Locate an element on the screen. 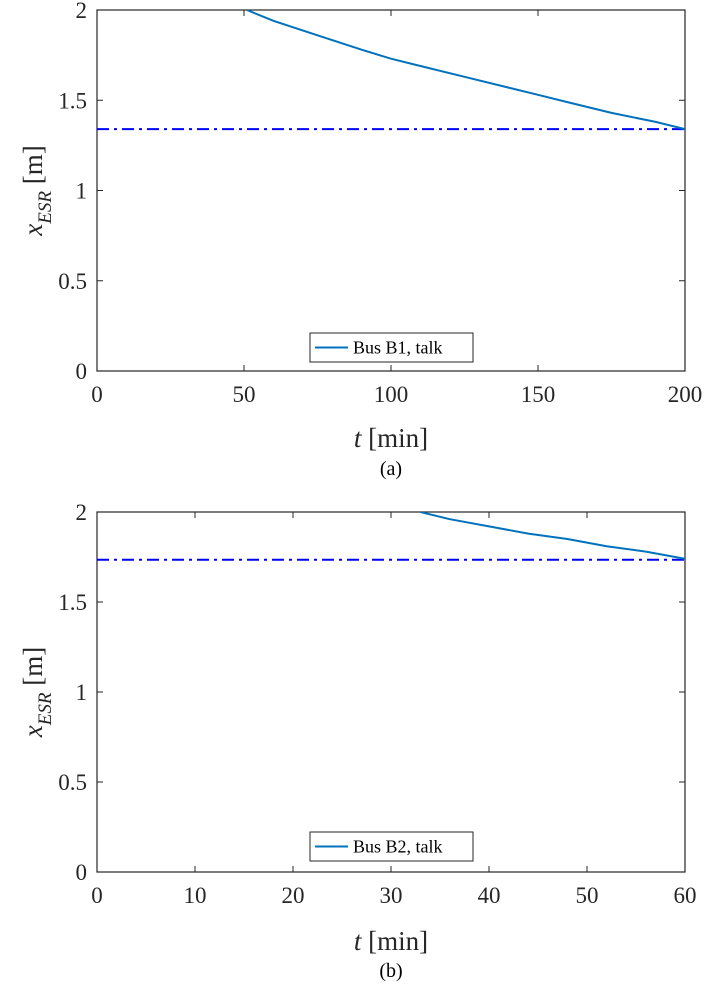 This screenshot has height=984, width=708. legend: Bus B1, talk is located at coordinates (391, 347).